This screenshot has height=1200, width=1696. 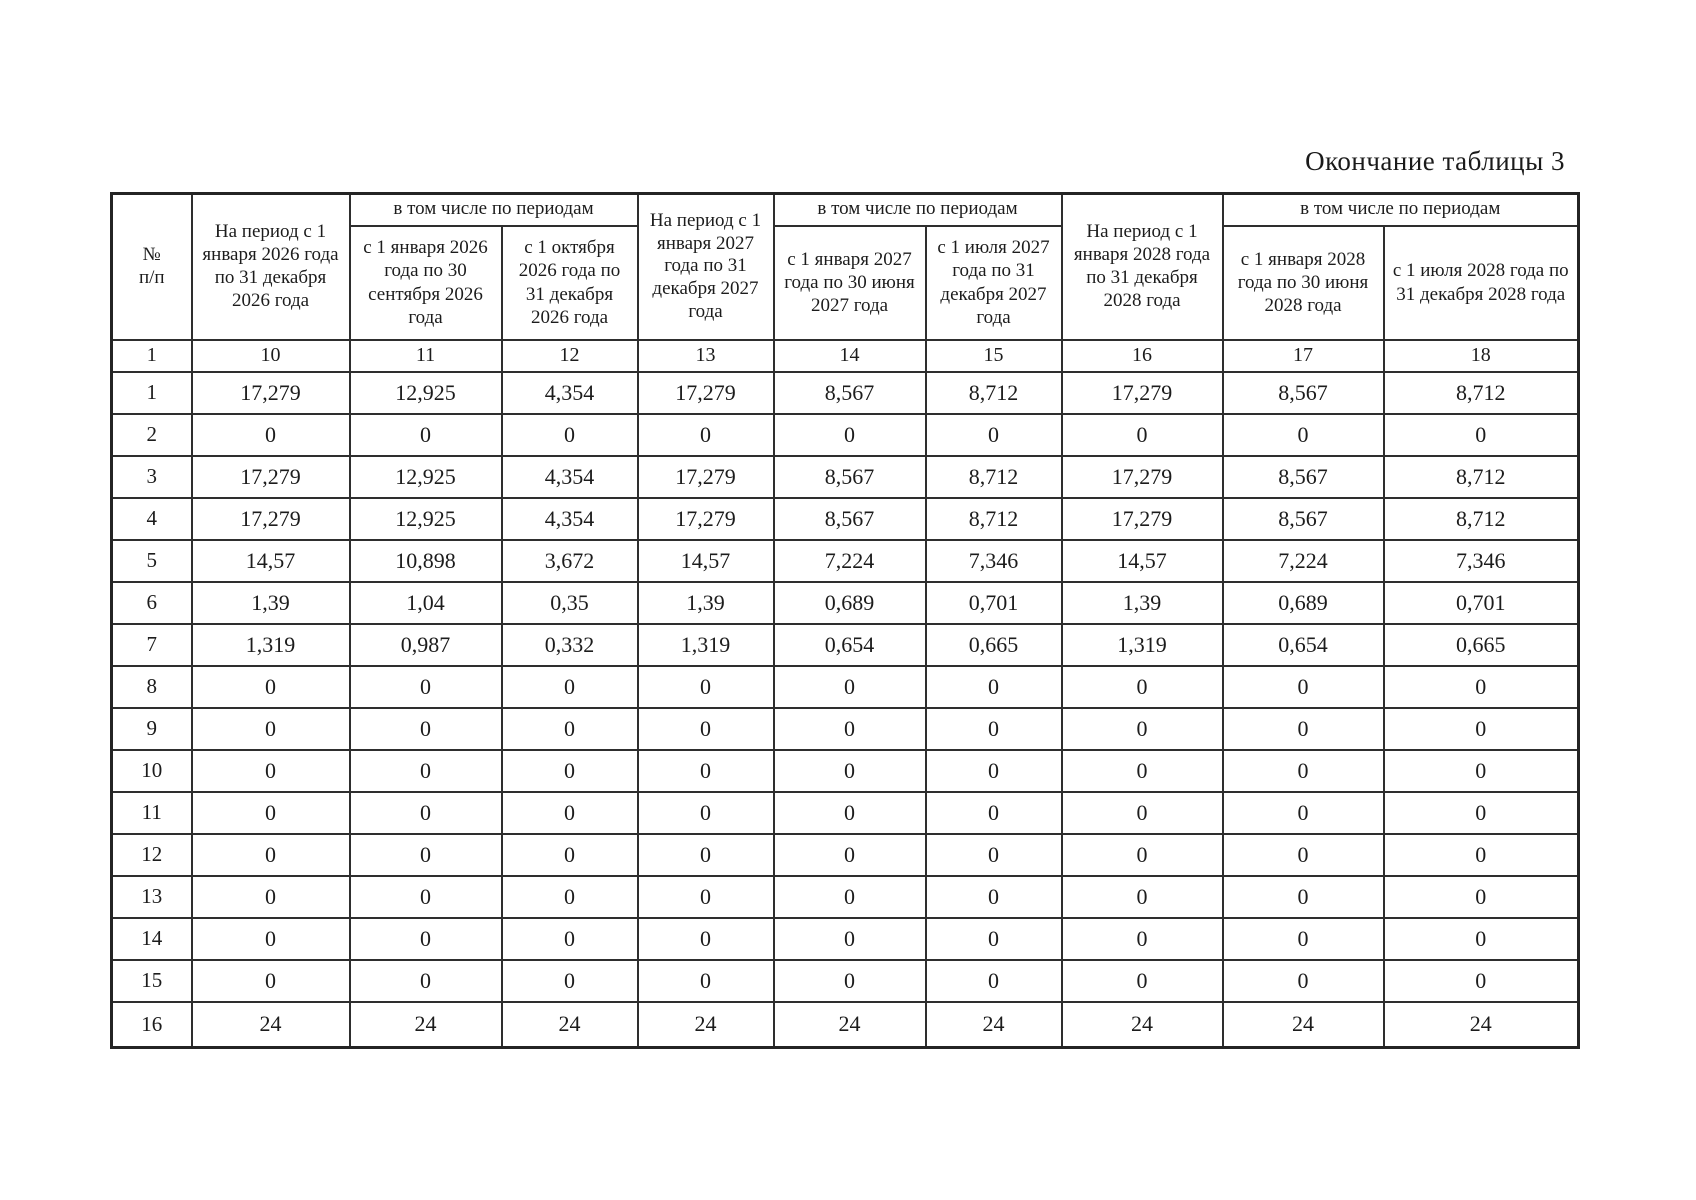 I want to click on value-cell: 10,898, so click(x=425, y=560).